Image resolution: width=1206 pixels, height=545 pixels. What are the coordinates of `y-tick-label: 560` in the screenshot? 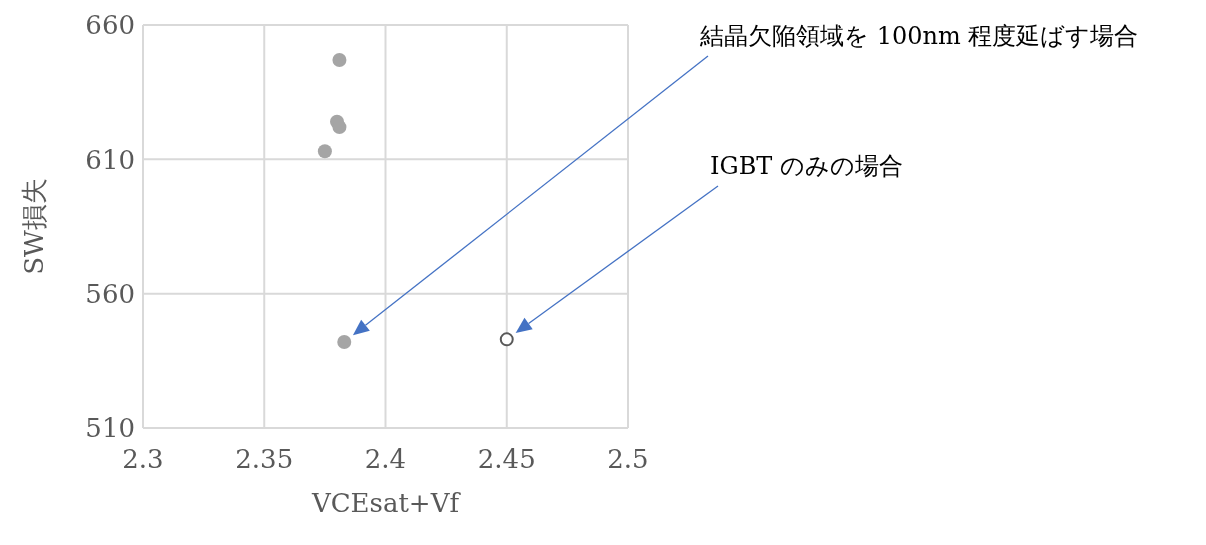 It's located at (110, 293).